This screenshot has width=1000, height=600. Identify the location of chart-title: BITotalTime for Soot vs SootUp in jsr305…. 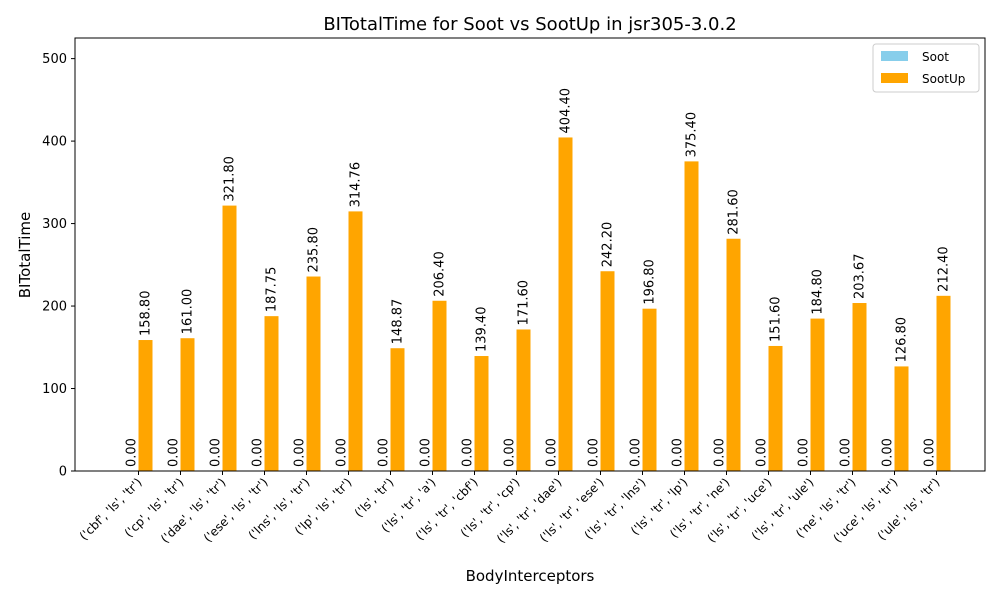
(529, 24).